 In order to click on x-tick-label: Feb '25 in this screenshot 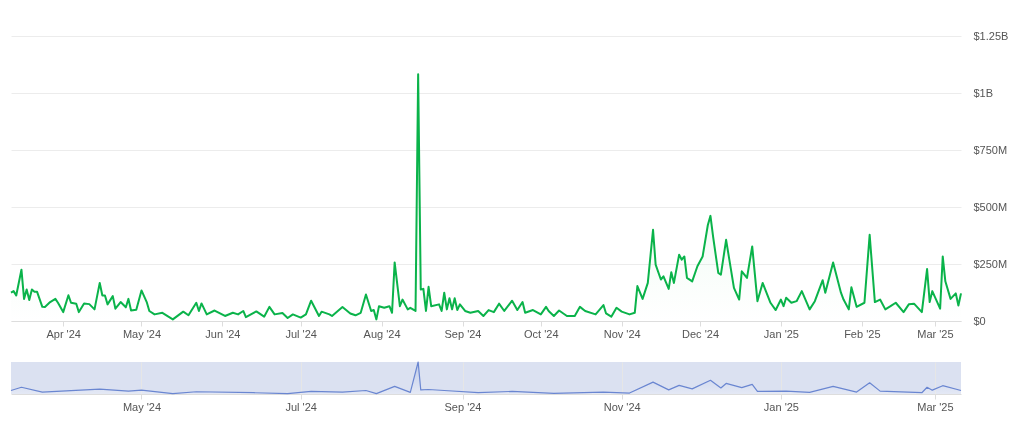, I will do `click(862, 333)`.